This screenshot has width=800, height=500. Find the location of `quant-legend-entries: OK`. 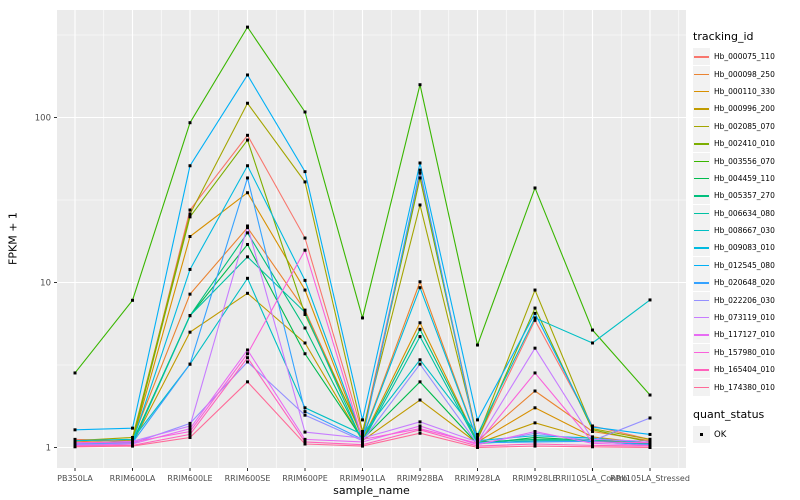

quant-legend-entries: OK is located at coordinates (746, 434).